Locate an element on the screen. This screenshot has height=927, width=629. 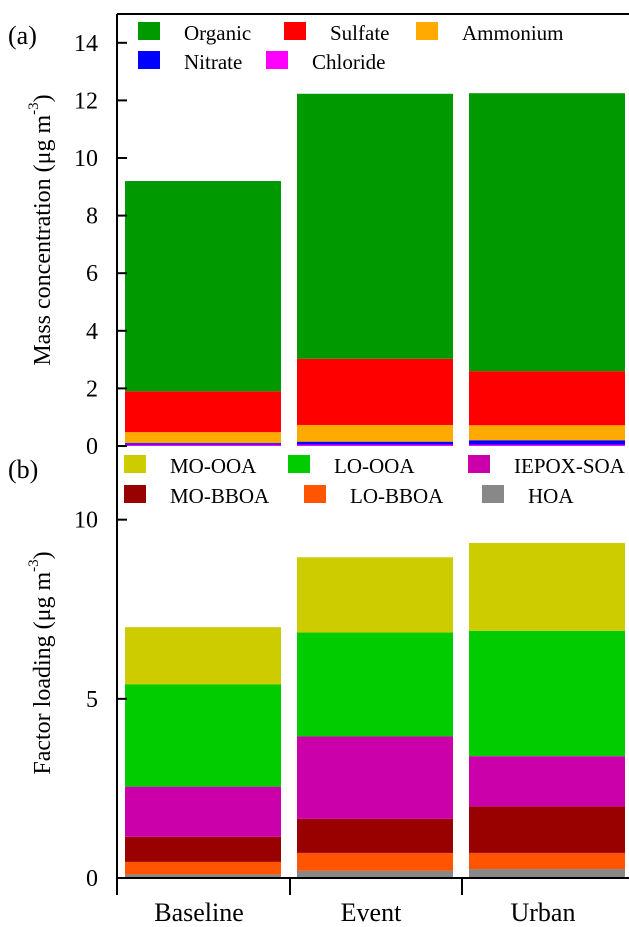
bar-a-urban-nitrate is located at coordinates (547, 442).